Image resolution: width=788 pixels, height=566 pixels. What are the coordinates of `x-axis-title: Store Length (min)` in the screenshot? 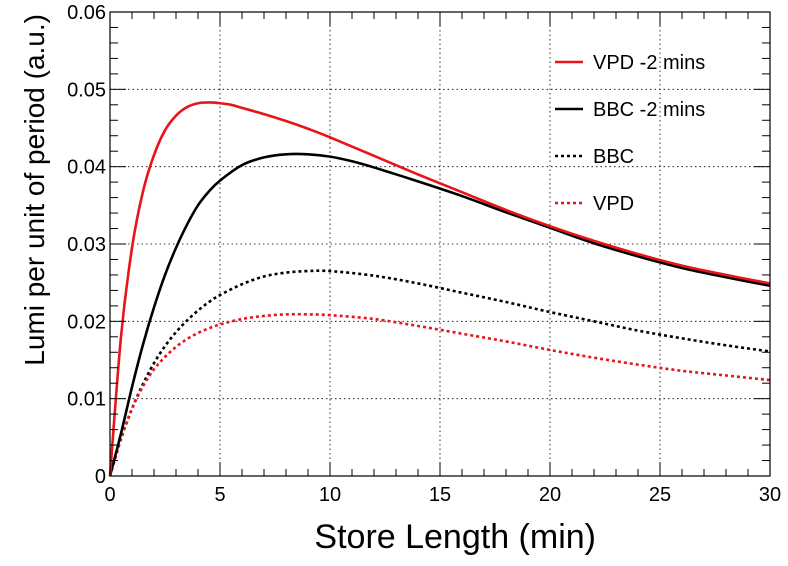 It's located at (455, 537).